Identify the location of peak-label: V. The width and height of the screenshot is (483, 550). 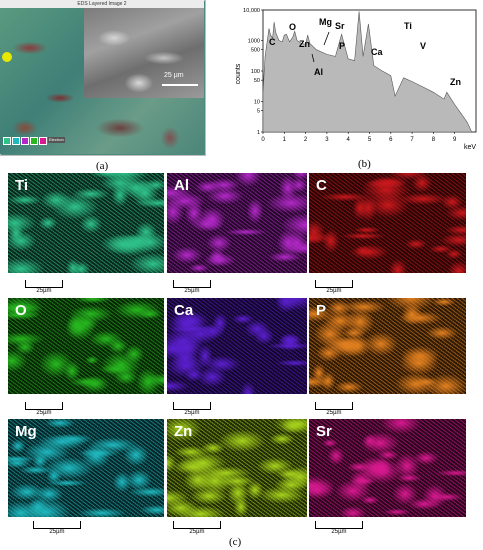
(423, 46).